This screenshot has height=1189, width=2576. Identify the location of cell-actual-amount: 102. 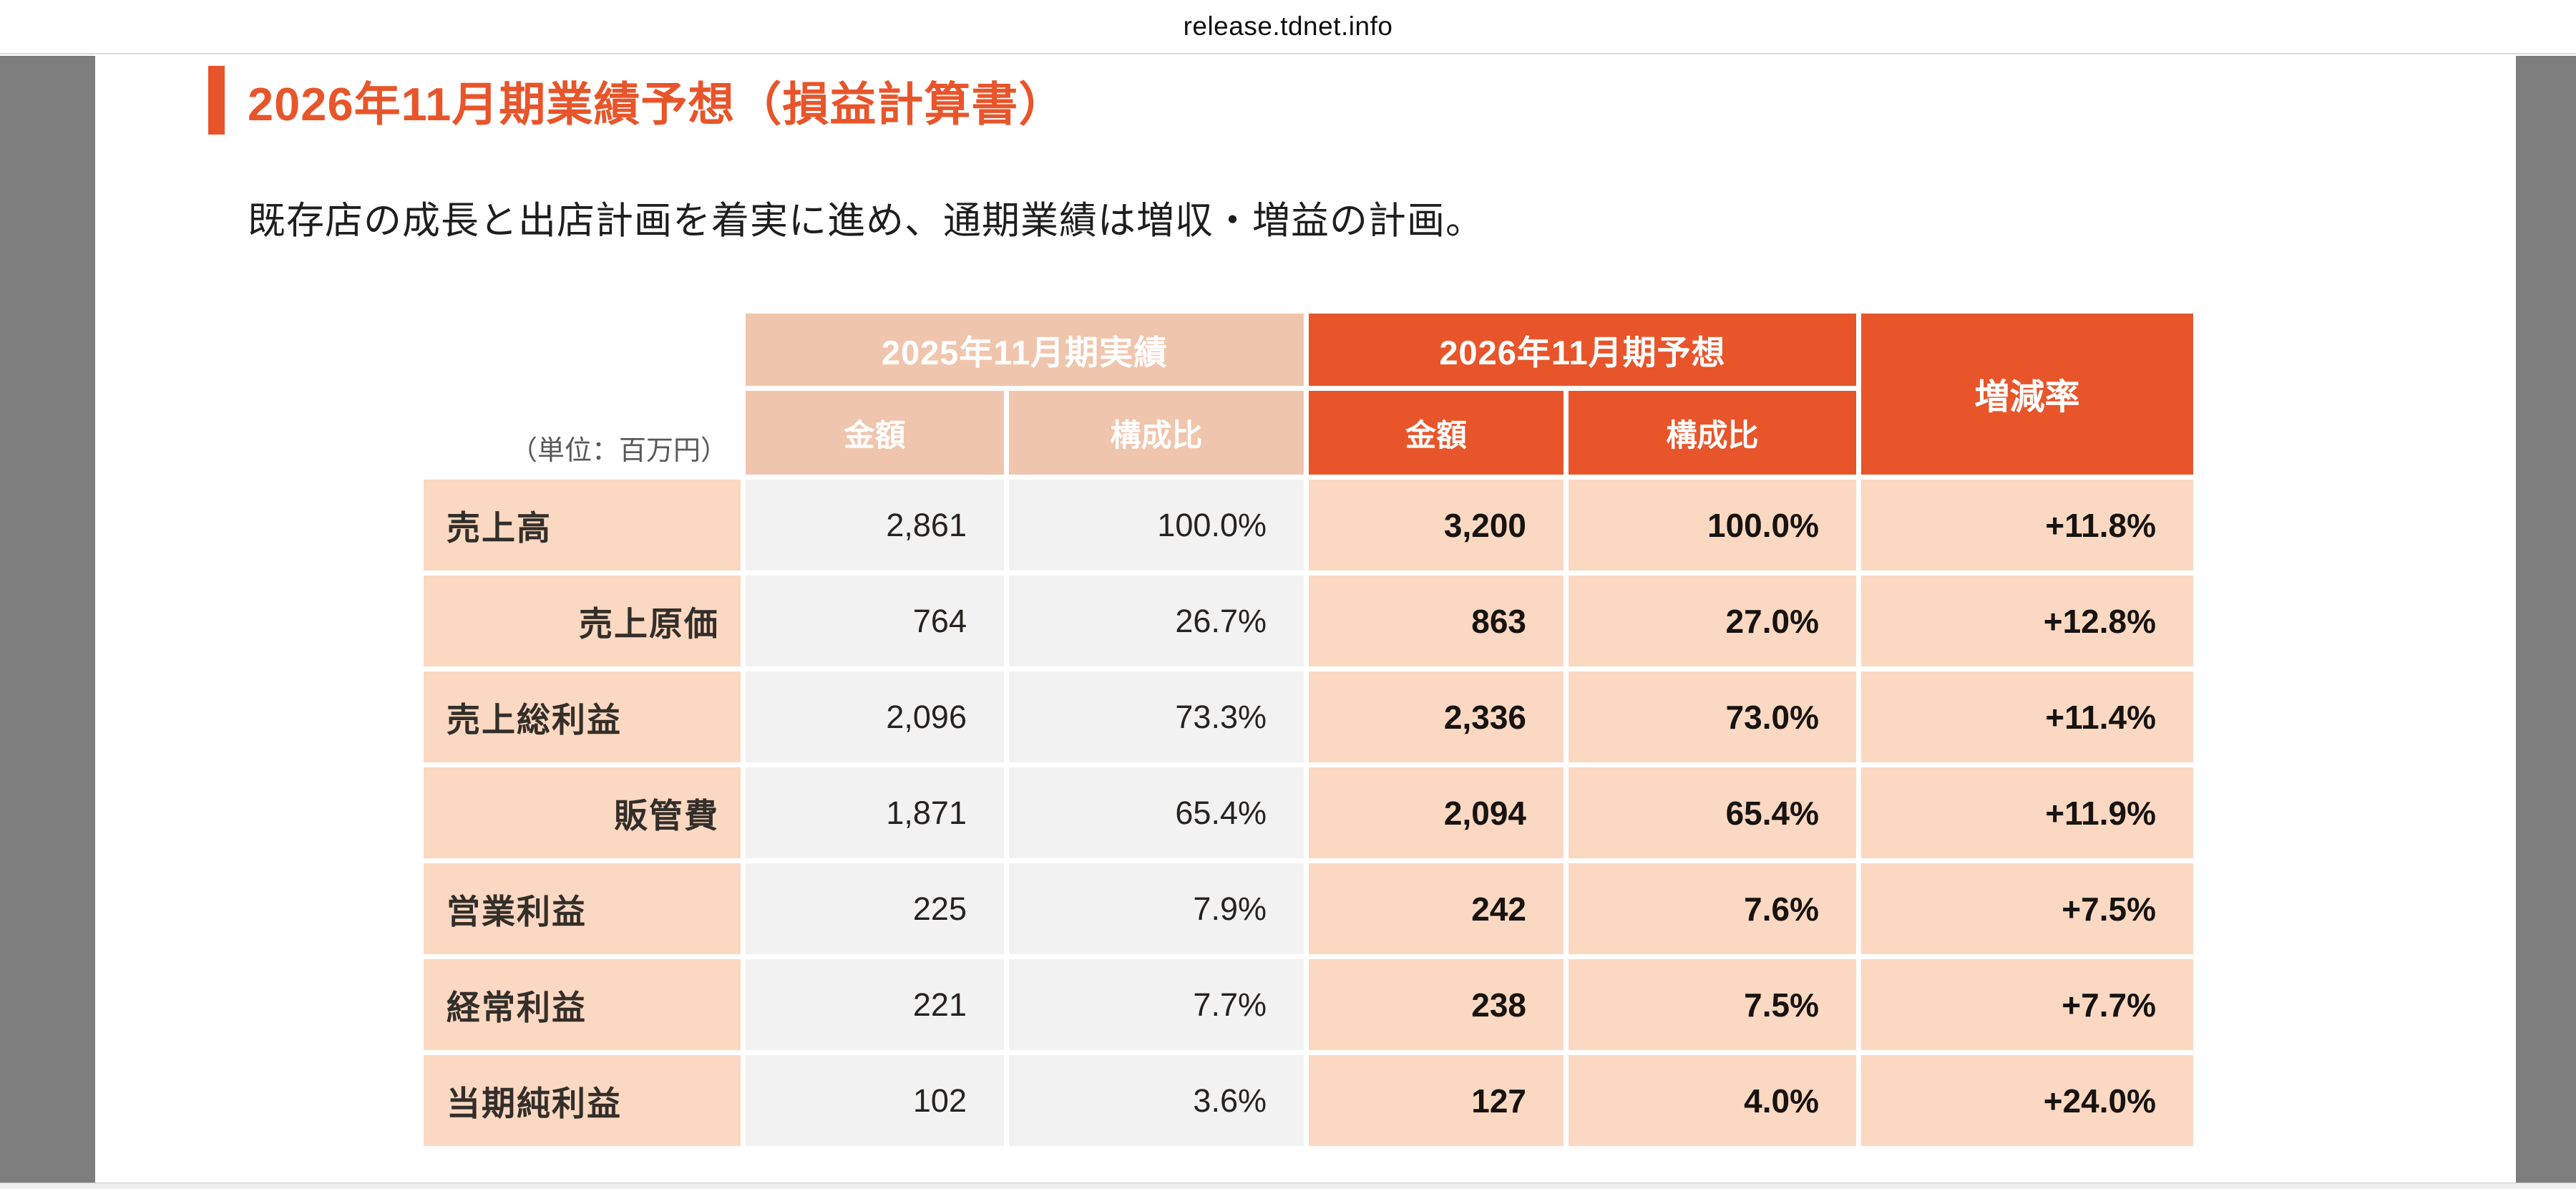
(875, 1100).